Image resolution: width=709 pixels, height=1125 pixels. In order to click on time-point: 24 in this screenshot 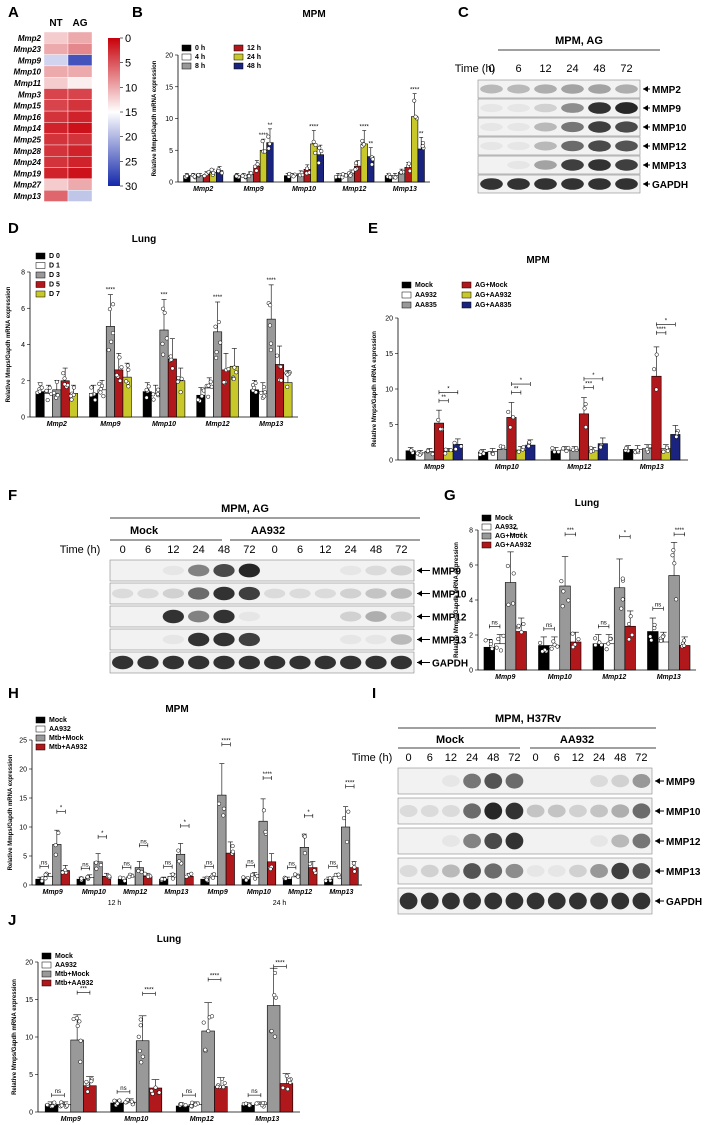, I will do `click(599, 758)`.